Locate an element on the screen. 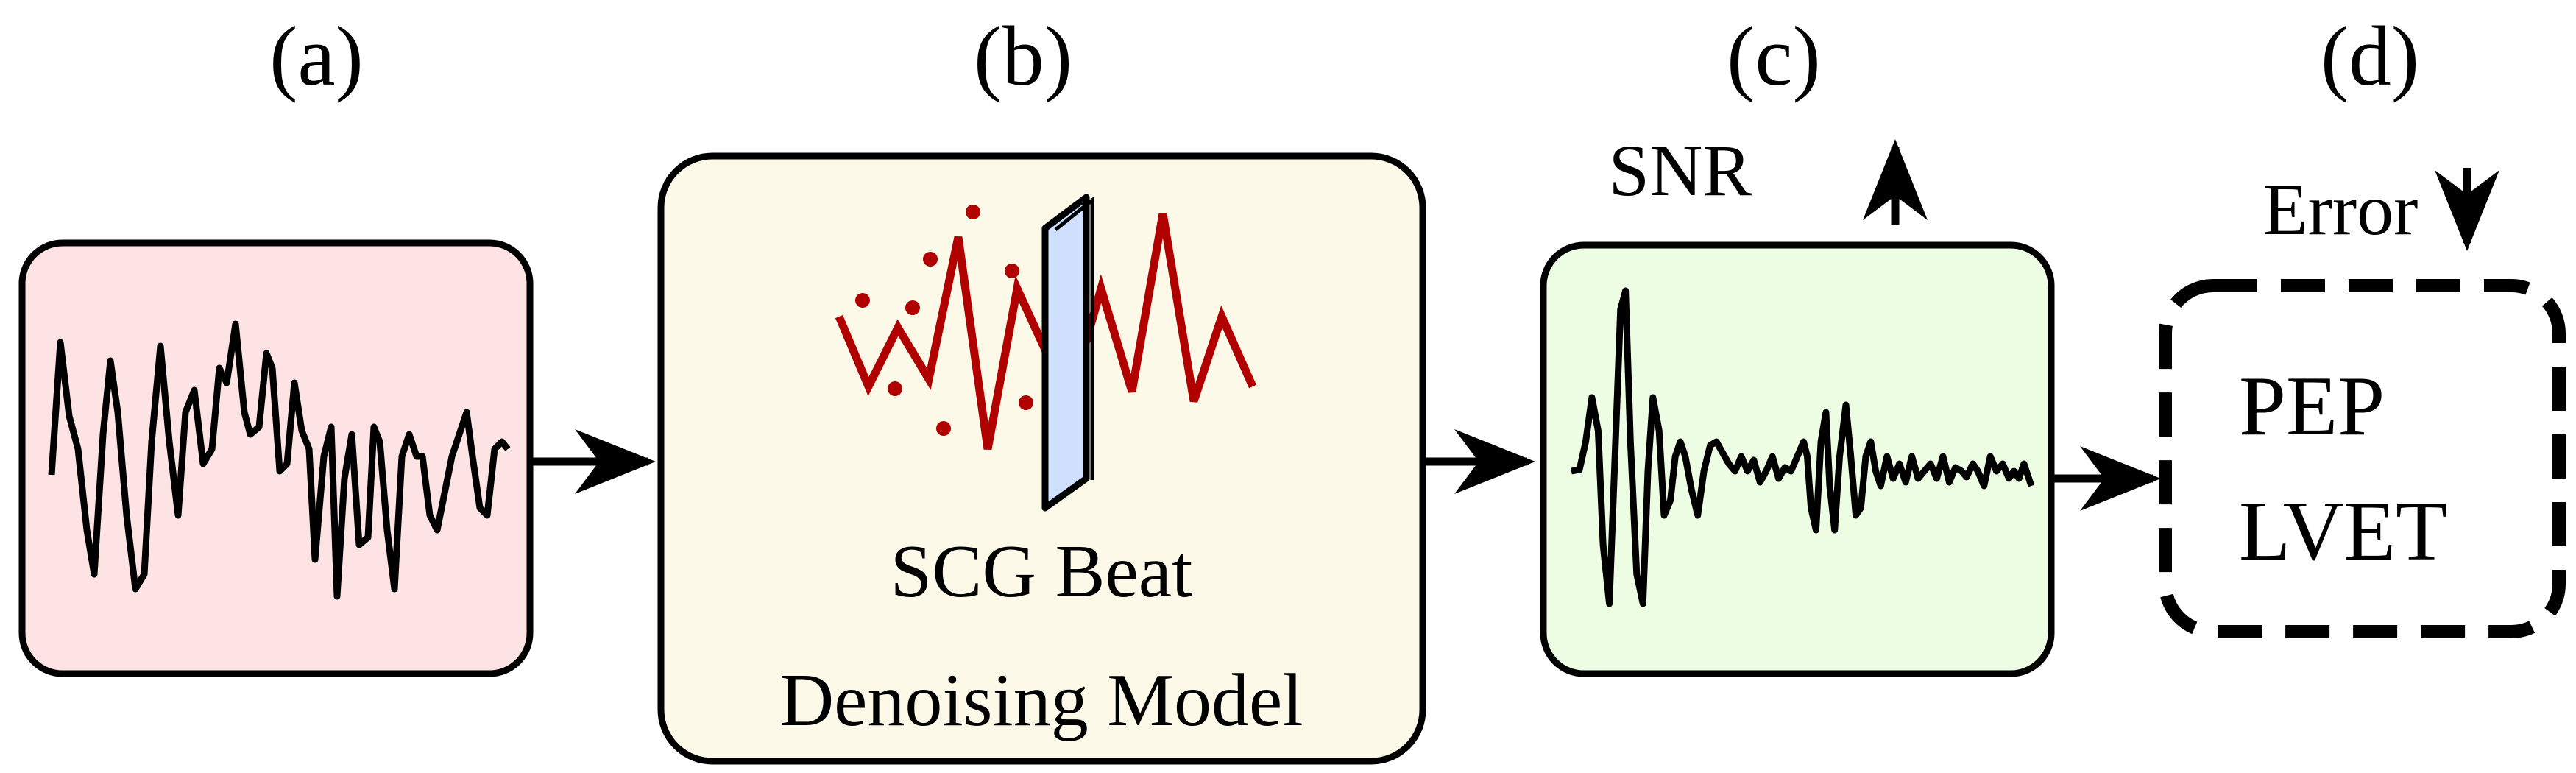  error-label: Error is located at coordinates (2340, 209).